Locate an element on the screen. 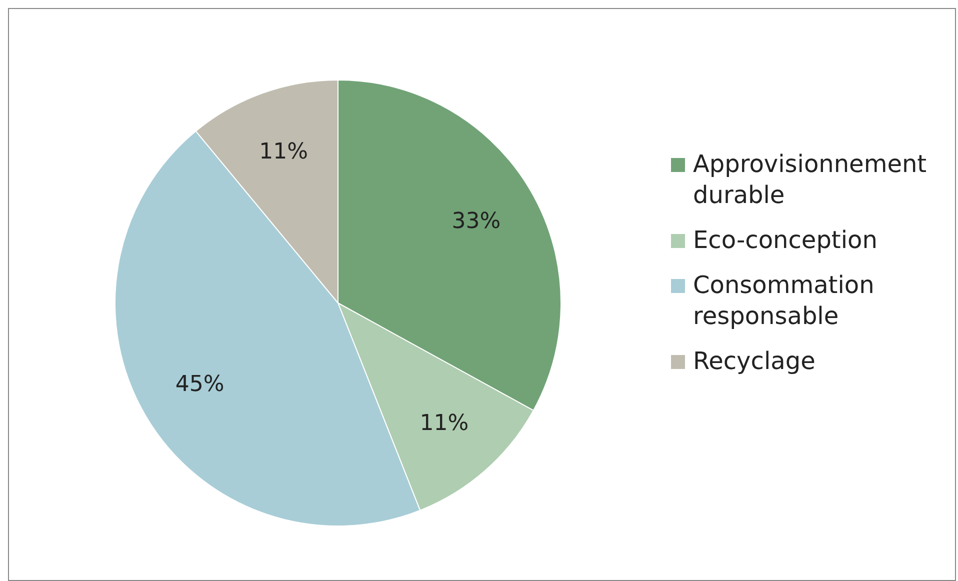 The height and width of the screenshot is (581, 958). legend-label: Consommation responsable is located at coordinates (784, 301).